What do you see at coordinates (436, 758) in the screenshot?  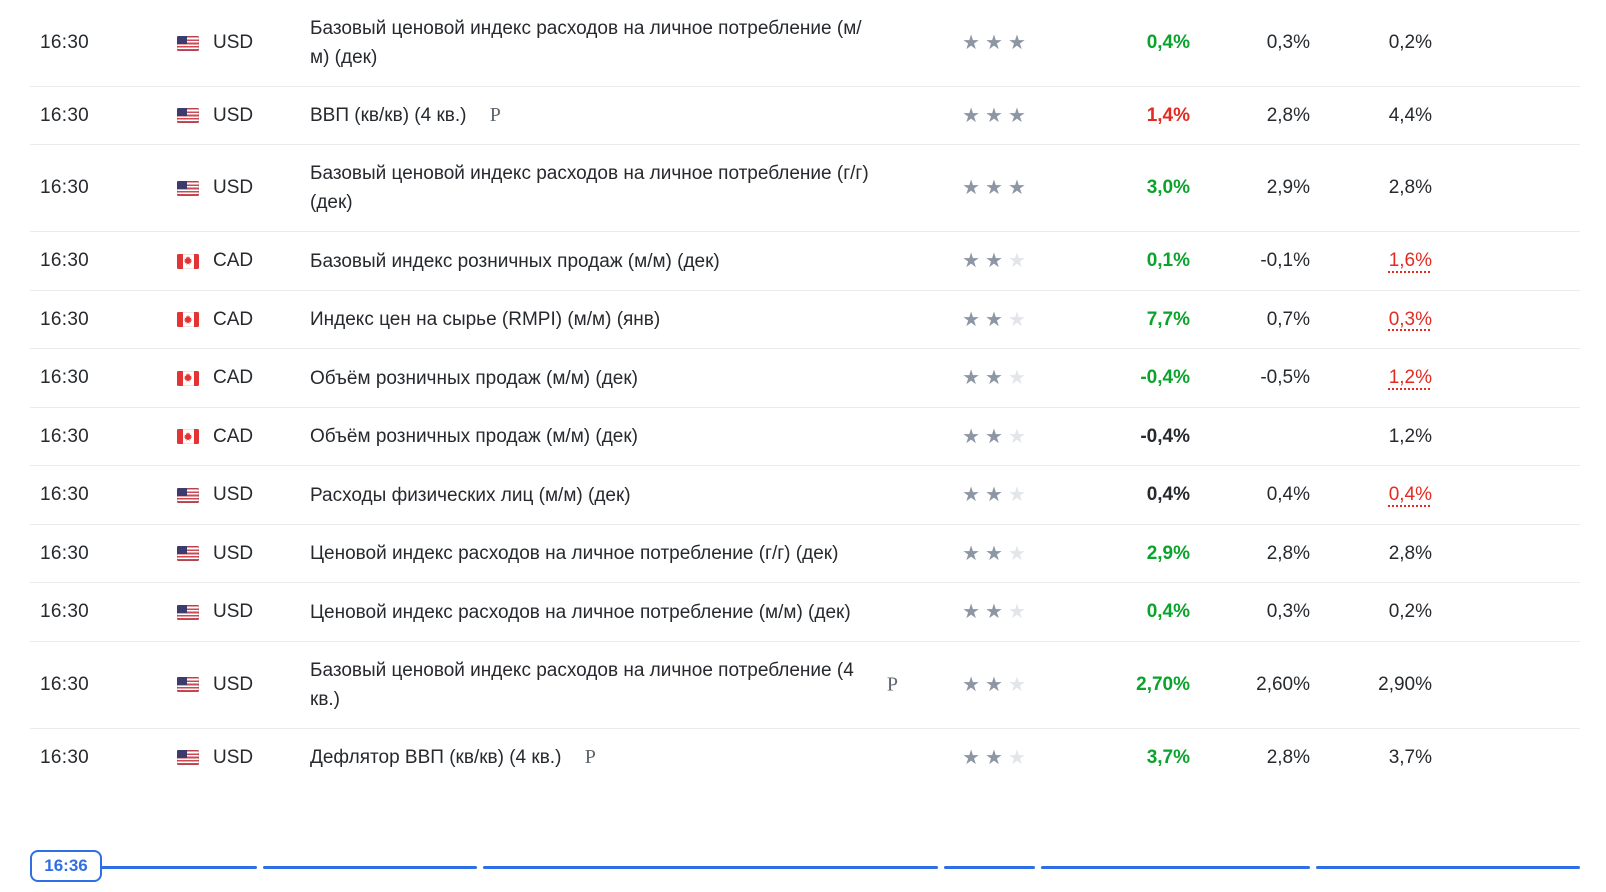 I see `event-name-link: Дефлятор ВВП (кв/кв) (4 кв.)` at bounding box center [436, 758].